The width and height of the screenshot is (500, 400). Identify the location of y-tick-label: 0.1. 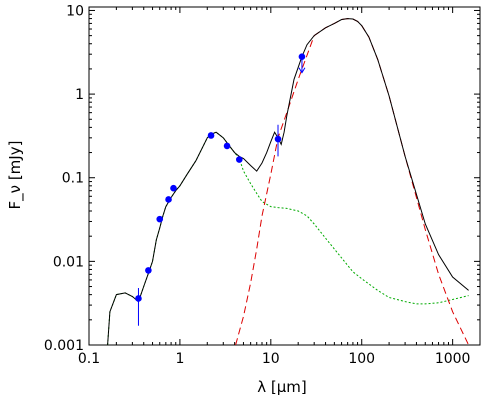
(73, 179).